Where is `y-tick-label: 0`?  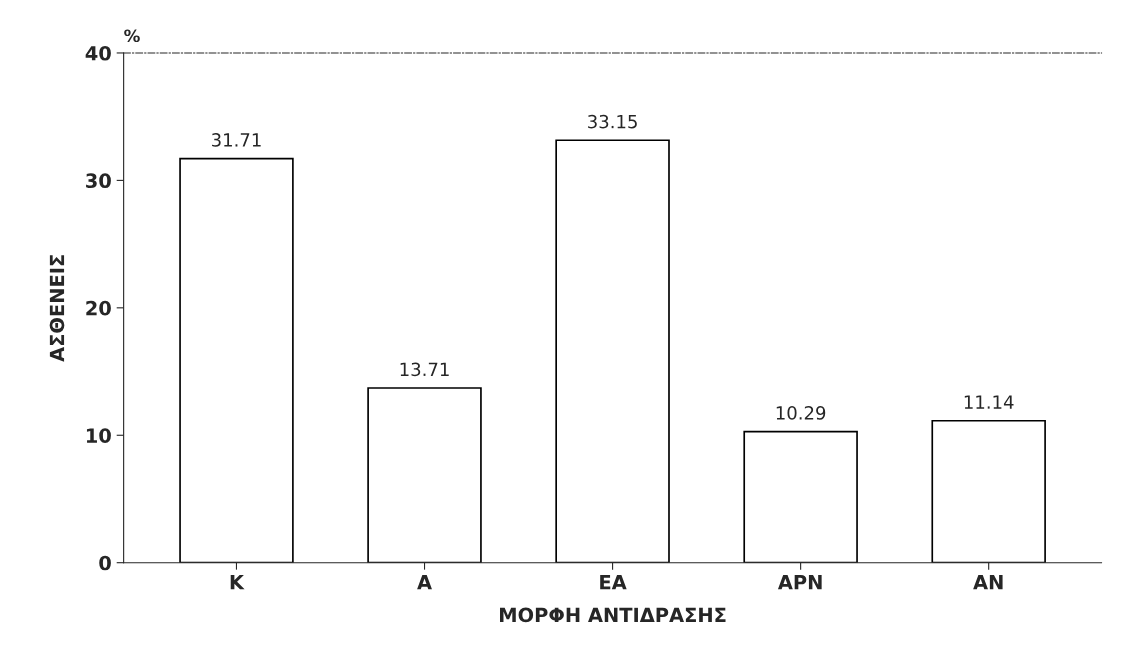
y-tick-label: 0 is located at coordinates (105, 563).